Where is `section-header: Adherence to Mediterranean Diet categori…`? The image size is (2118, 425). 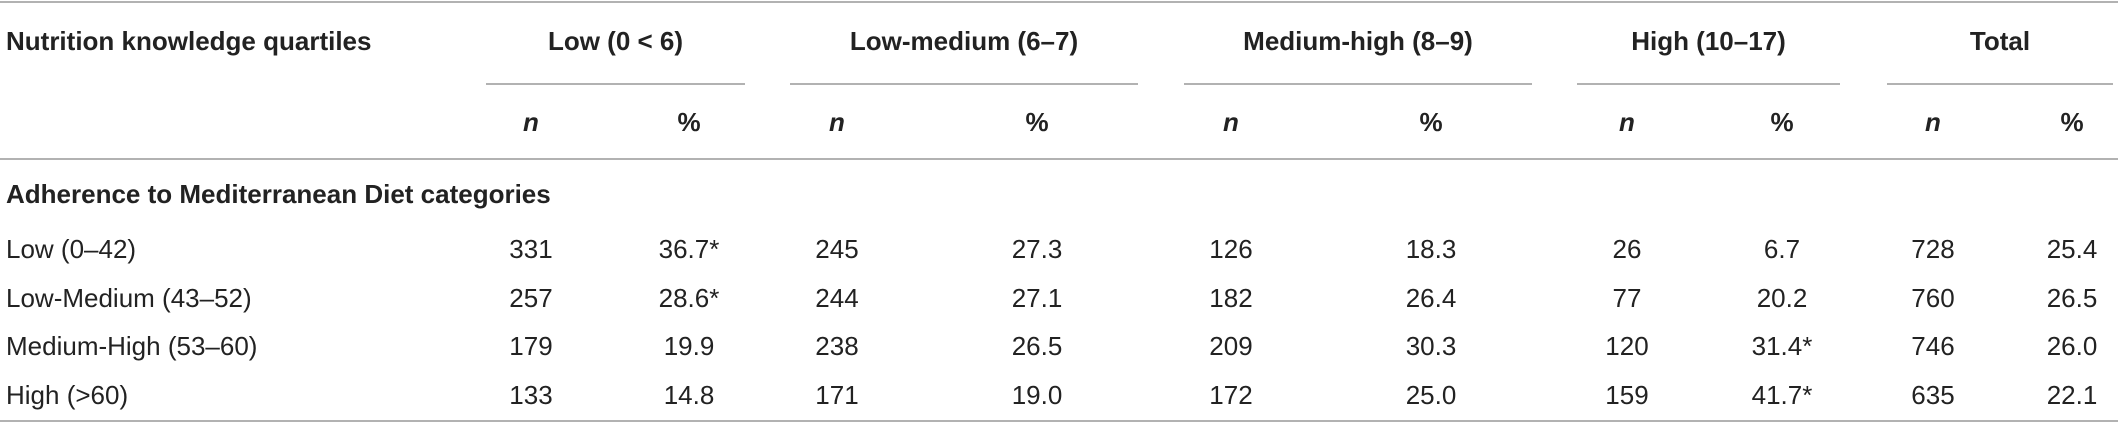
section-header: Adherence to Mediterranean Diet categori… is located at coordinates (278, 194).